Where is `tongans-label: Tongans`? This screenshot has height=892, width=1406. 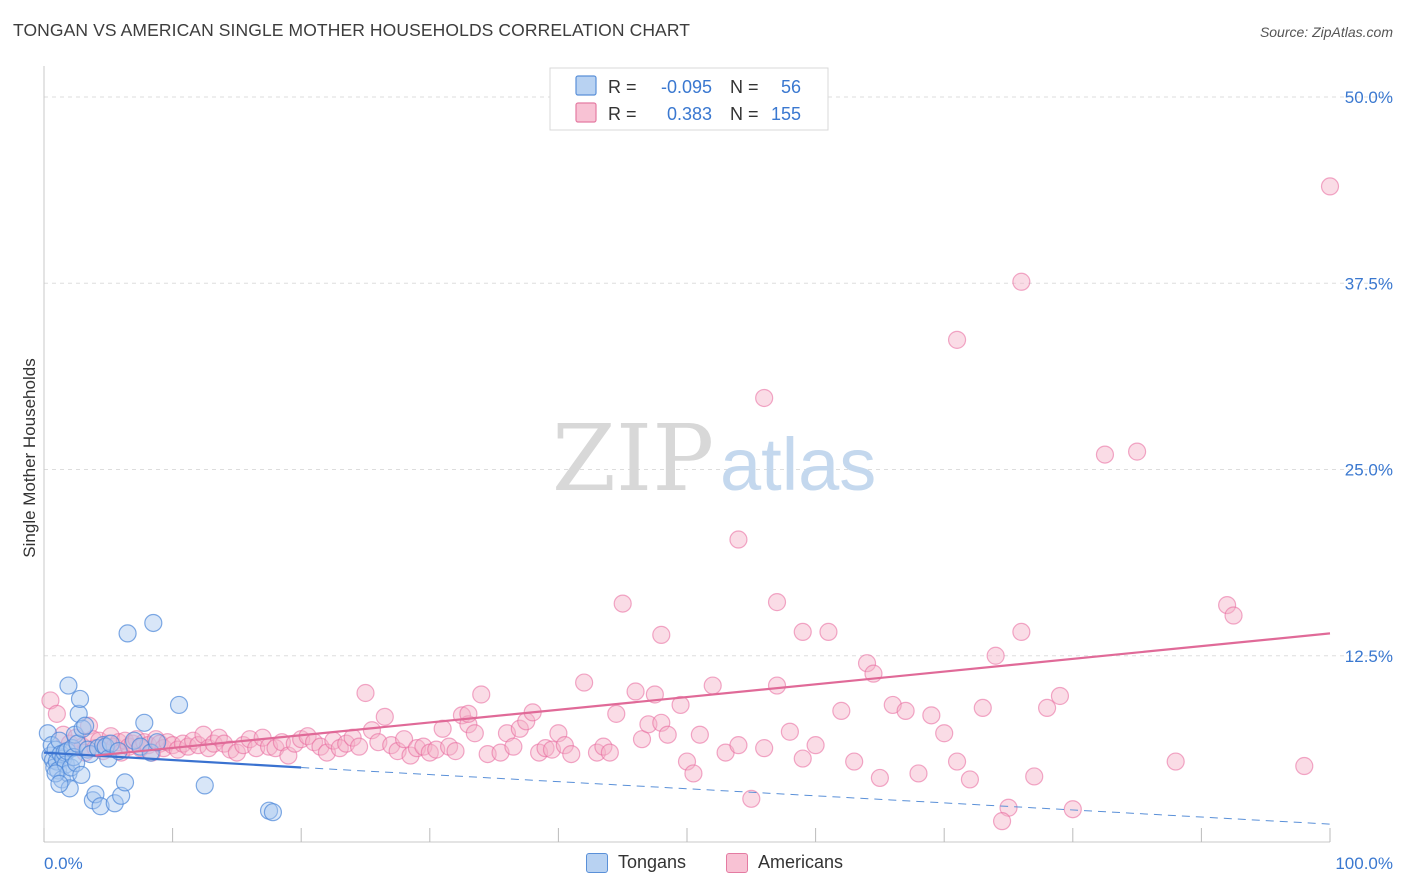
tongans-label: Tongans is located at coordinates (652, 862).